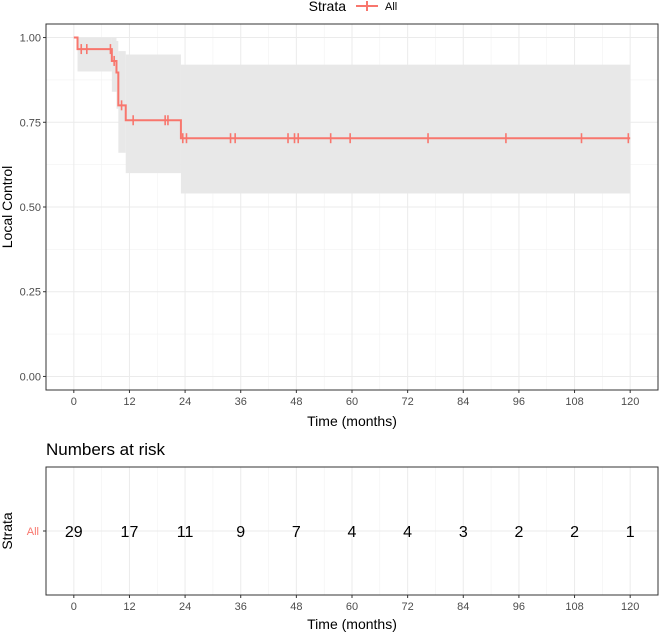 The height and width of the screenshot is (632, 661). What do you see at coordinates (519, 402) in the screenshot?
I see `km-x-tick-label: 96` at bounding box center [519, 402].